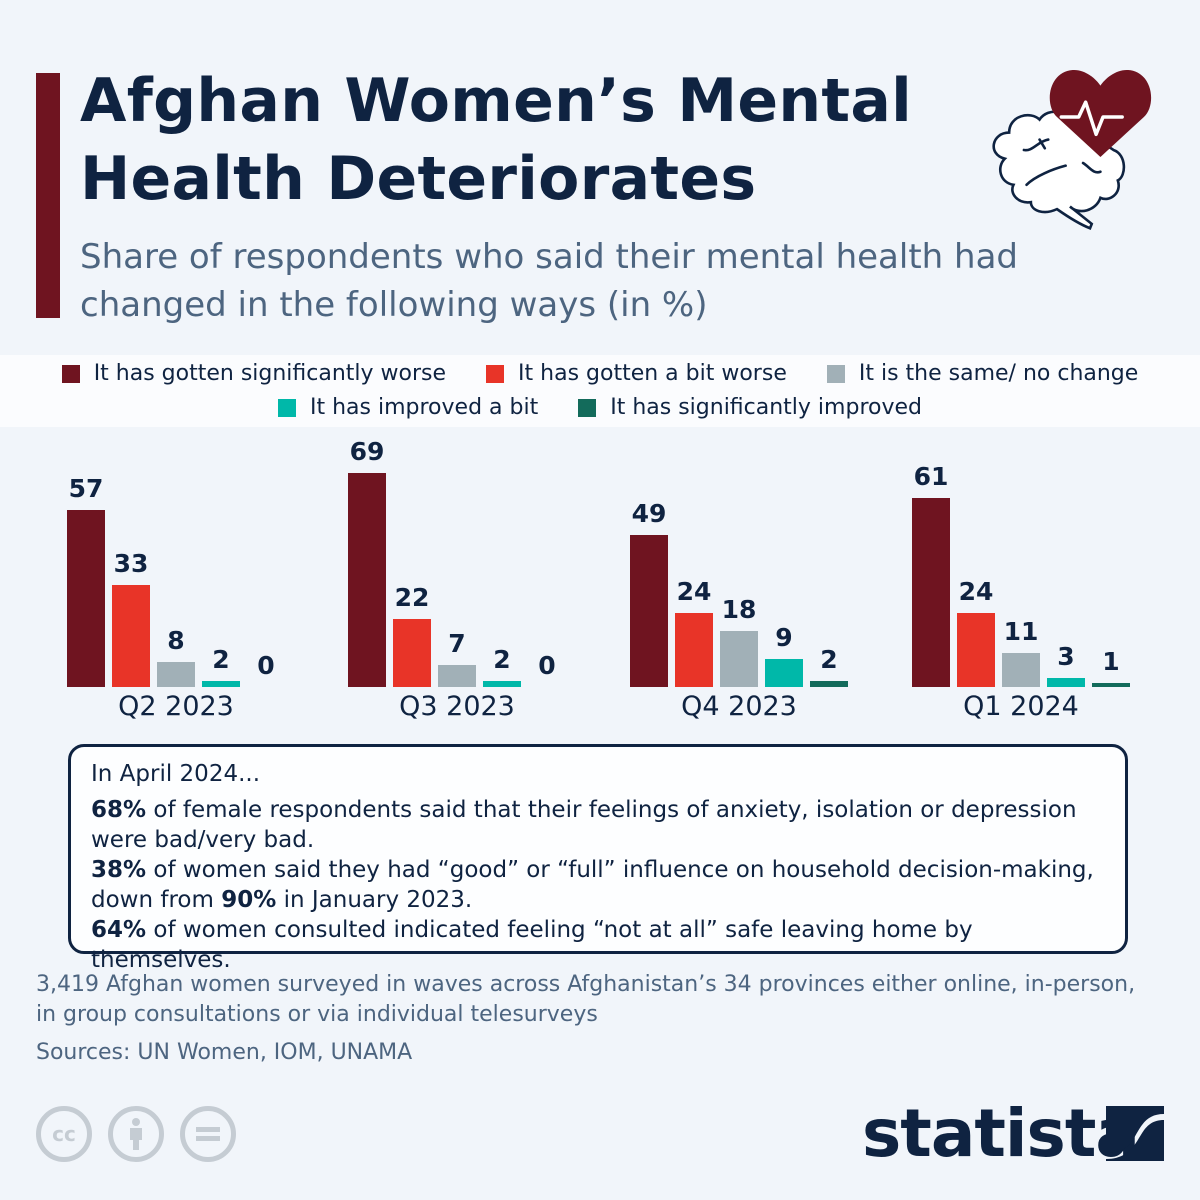 This screenshot has width=1200, height=1200. I want to click on legend-label: It has gotten significantly worse, so click(270, 373).